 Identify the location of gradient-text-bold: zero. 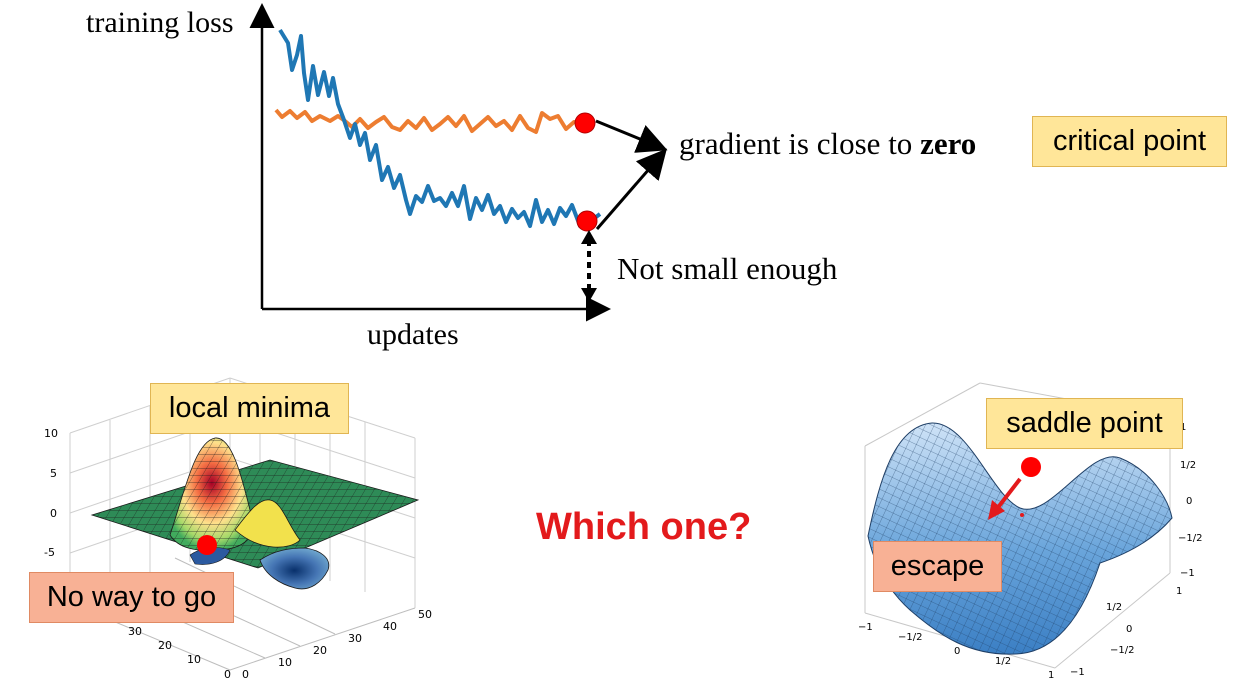
(948, 143).